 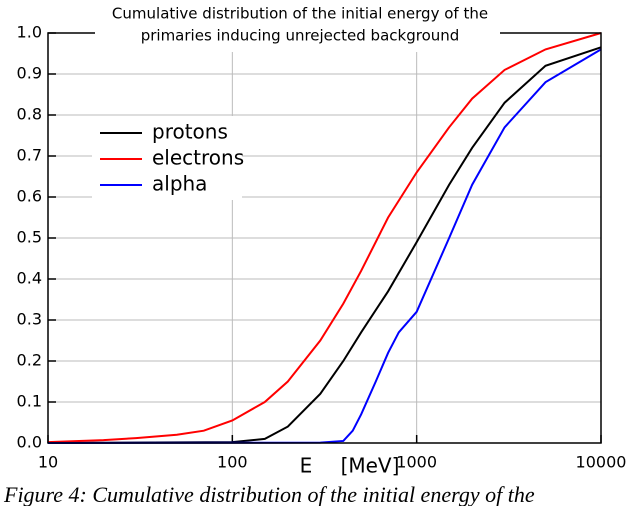 I want to click on x-tick-label: 1000, so click(x=416, y=462).